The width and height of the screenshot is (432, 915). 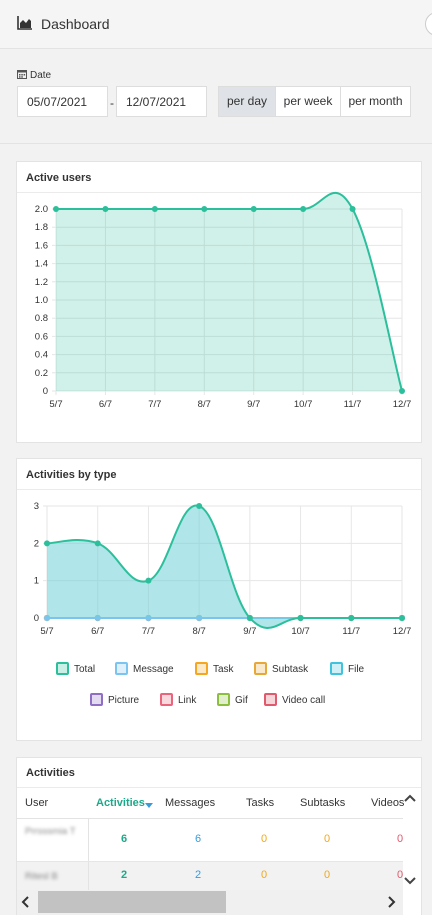 What do you see at coordinates (41, 300) in the screenshot?
I see `y-tick-label: 1.0` at bounding box center [41, 300].